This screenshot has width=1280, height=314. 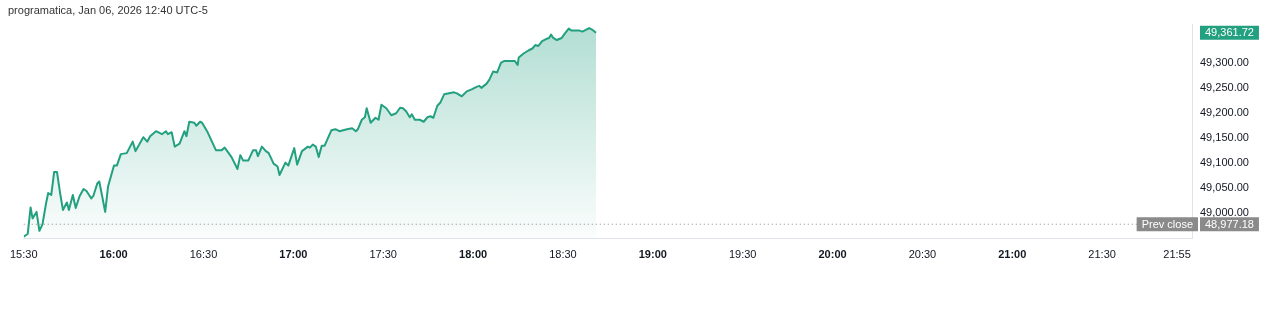 I want to click on y-tick-label: 49,100.00, so click(x=1224, y=162).